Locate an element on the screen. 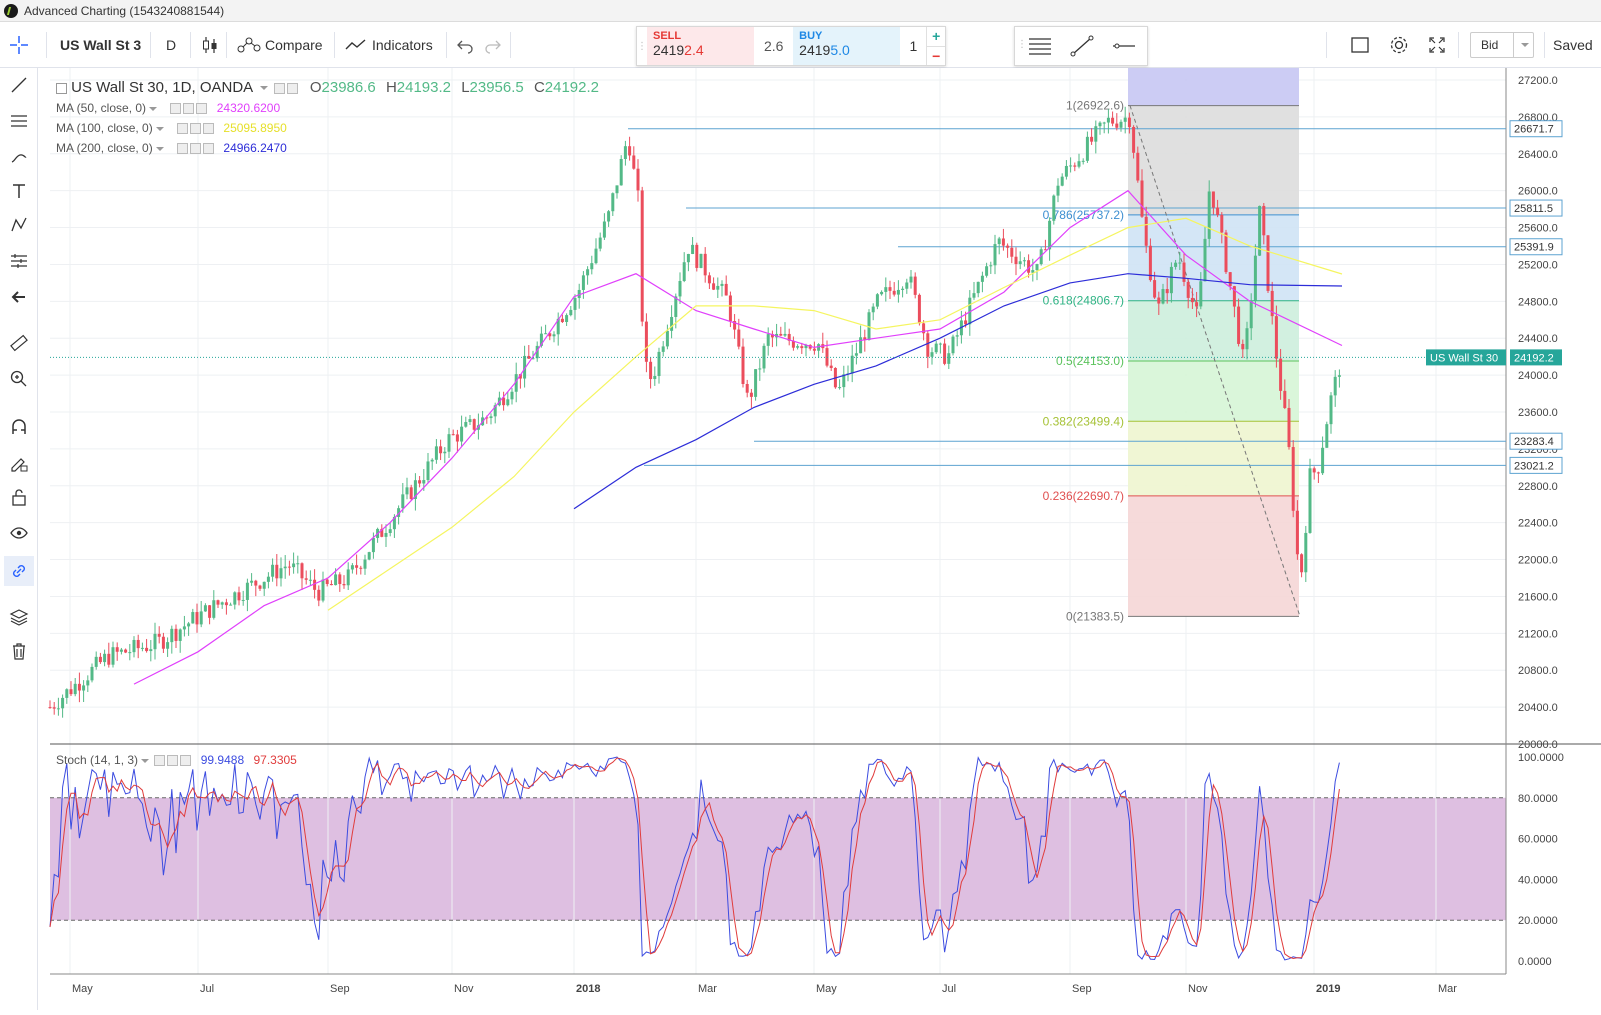  low-value: 23956.5 is located at coordinates (496, 87).